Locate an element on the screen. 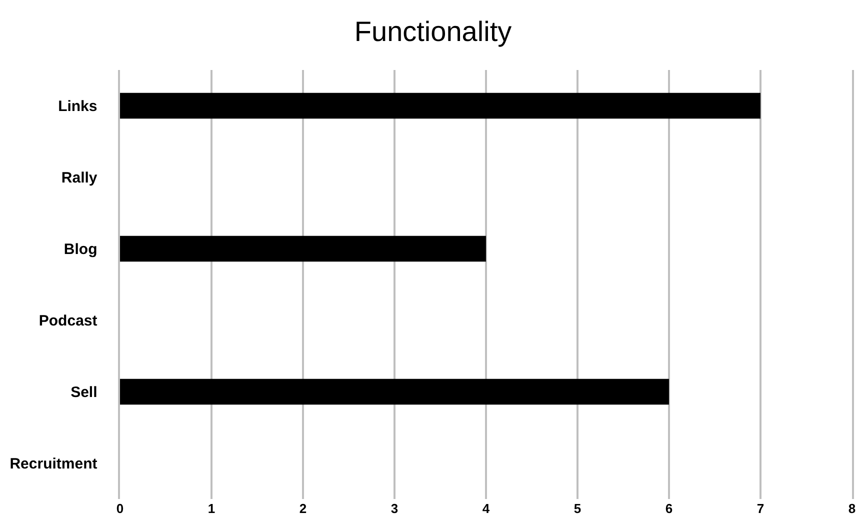 The height and width of the screenshot is (529, 866). x-tick-label: 6 is located at coordinates (669, 508).